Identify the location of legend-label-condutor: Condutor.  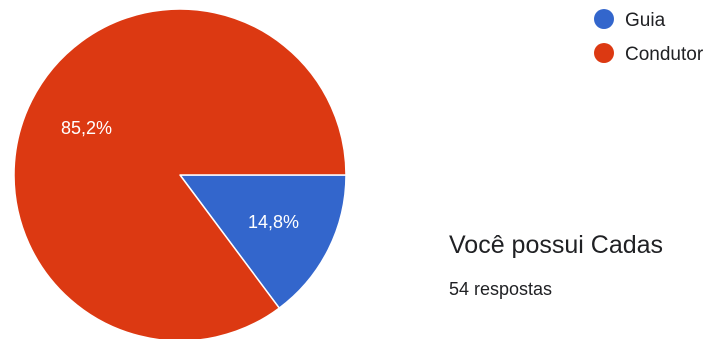
(664, 54).